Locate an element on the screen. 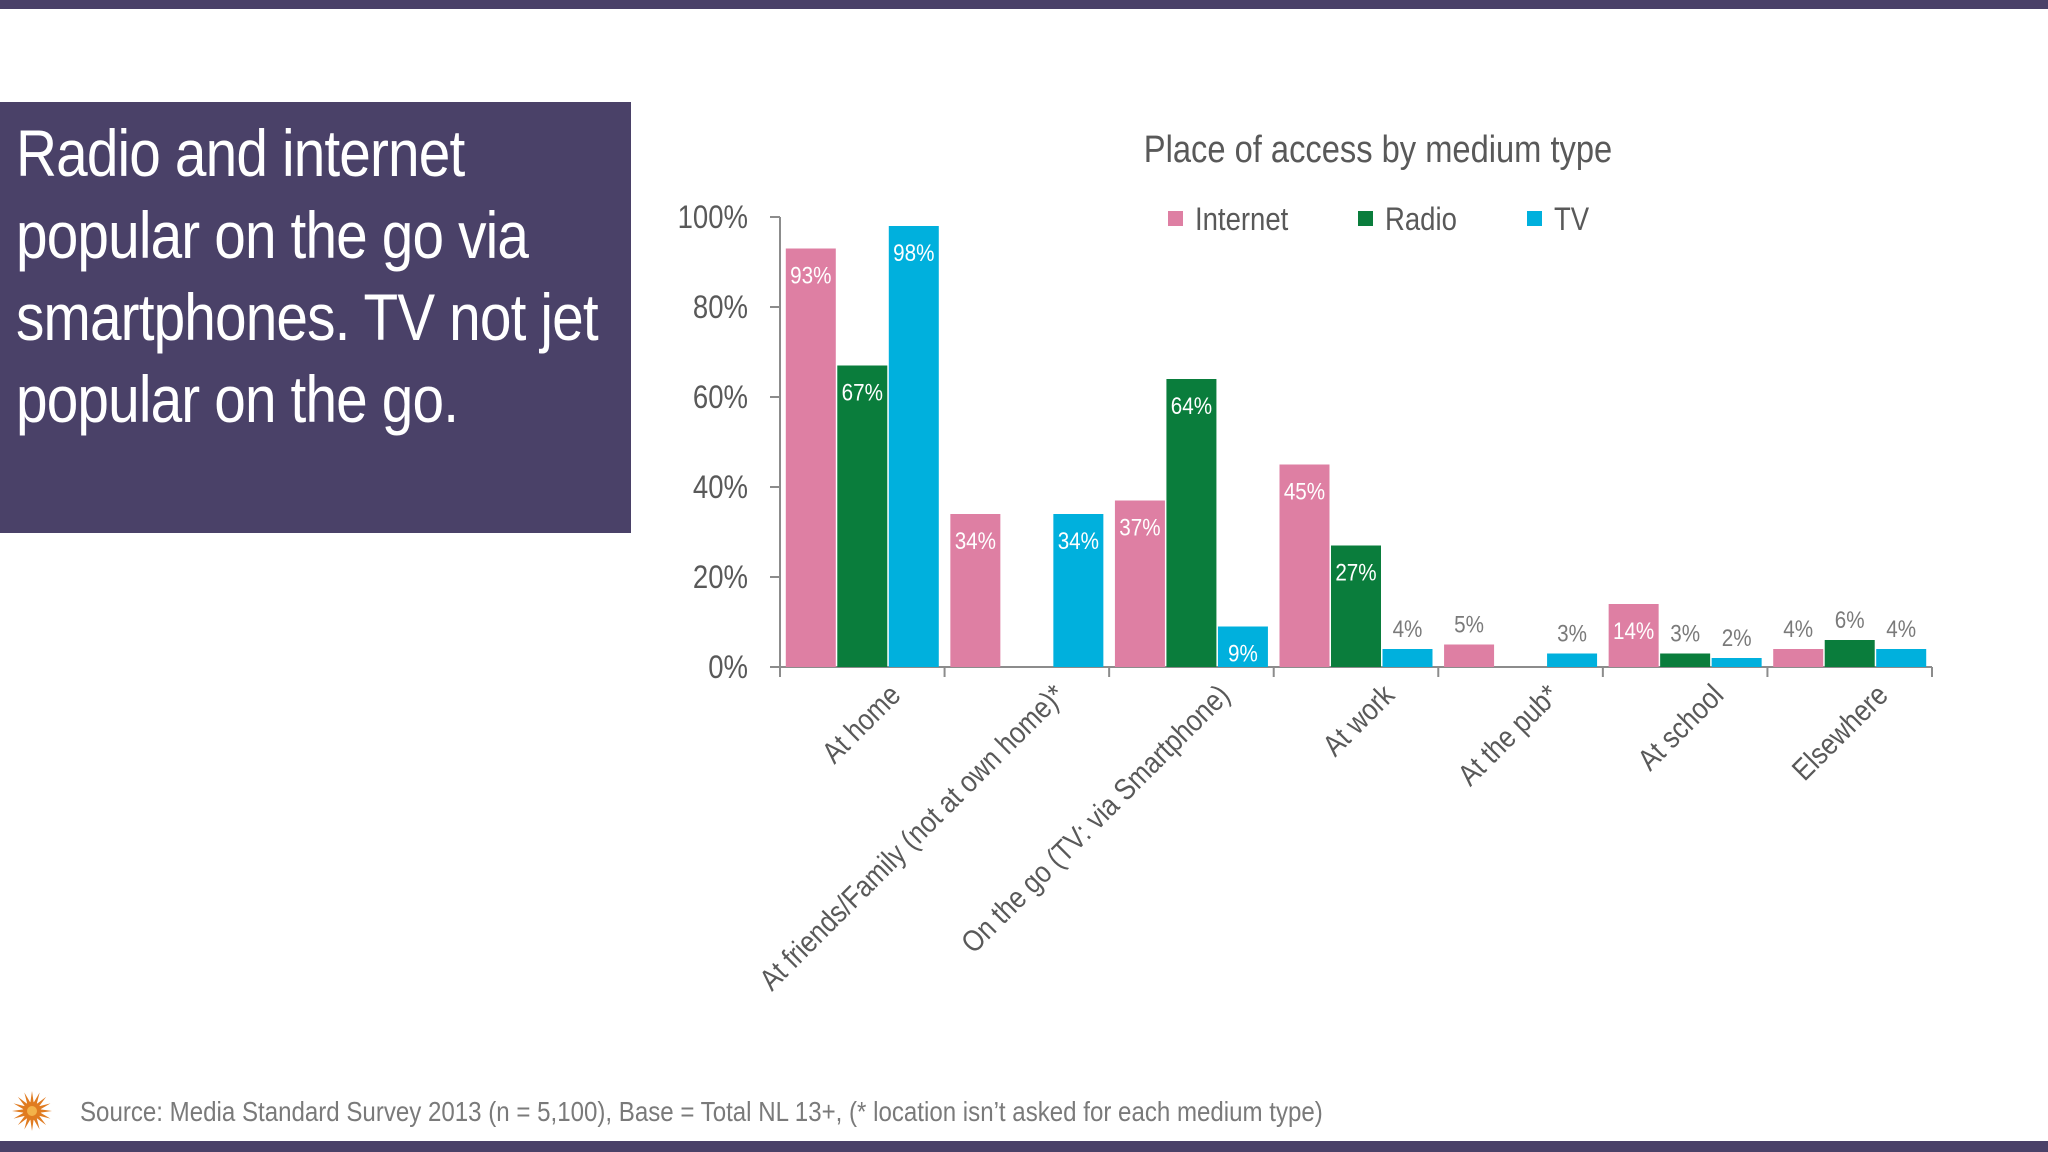 Image resolution: width=2048 pixels, height=1152 pixels. data-label: 6% is located at coordinates (1850, 620).